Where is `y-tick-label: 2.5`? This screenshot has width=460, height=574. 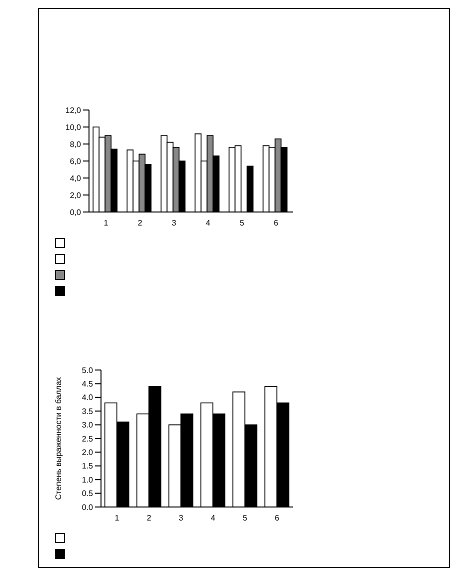 y-tick-label: 2.5 is located at coordinates (88, 439).